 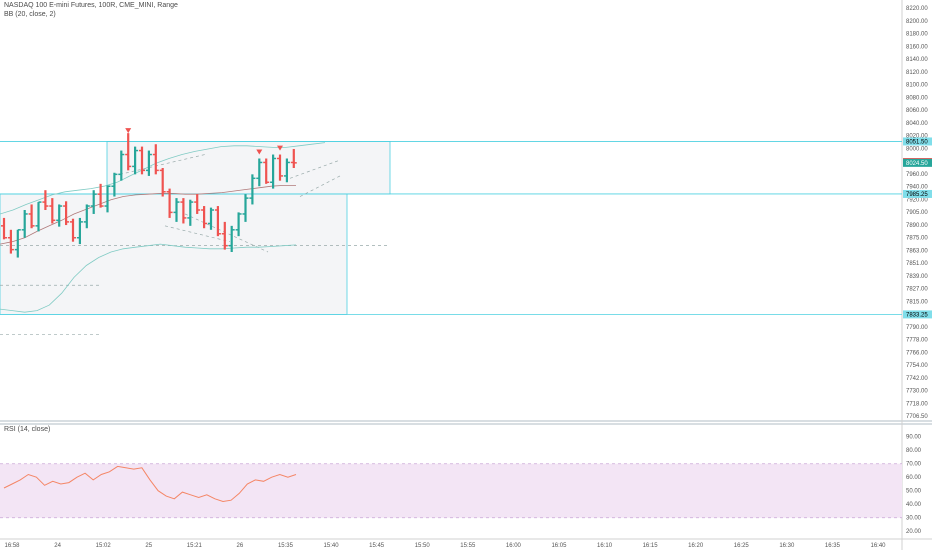 What do you see at coordinates (914, 478) in the screenshot?
I see `rsi-tick-label: 60.00` at bounding box center [914, 478].